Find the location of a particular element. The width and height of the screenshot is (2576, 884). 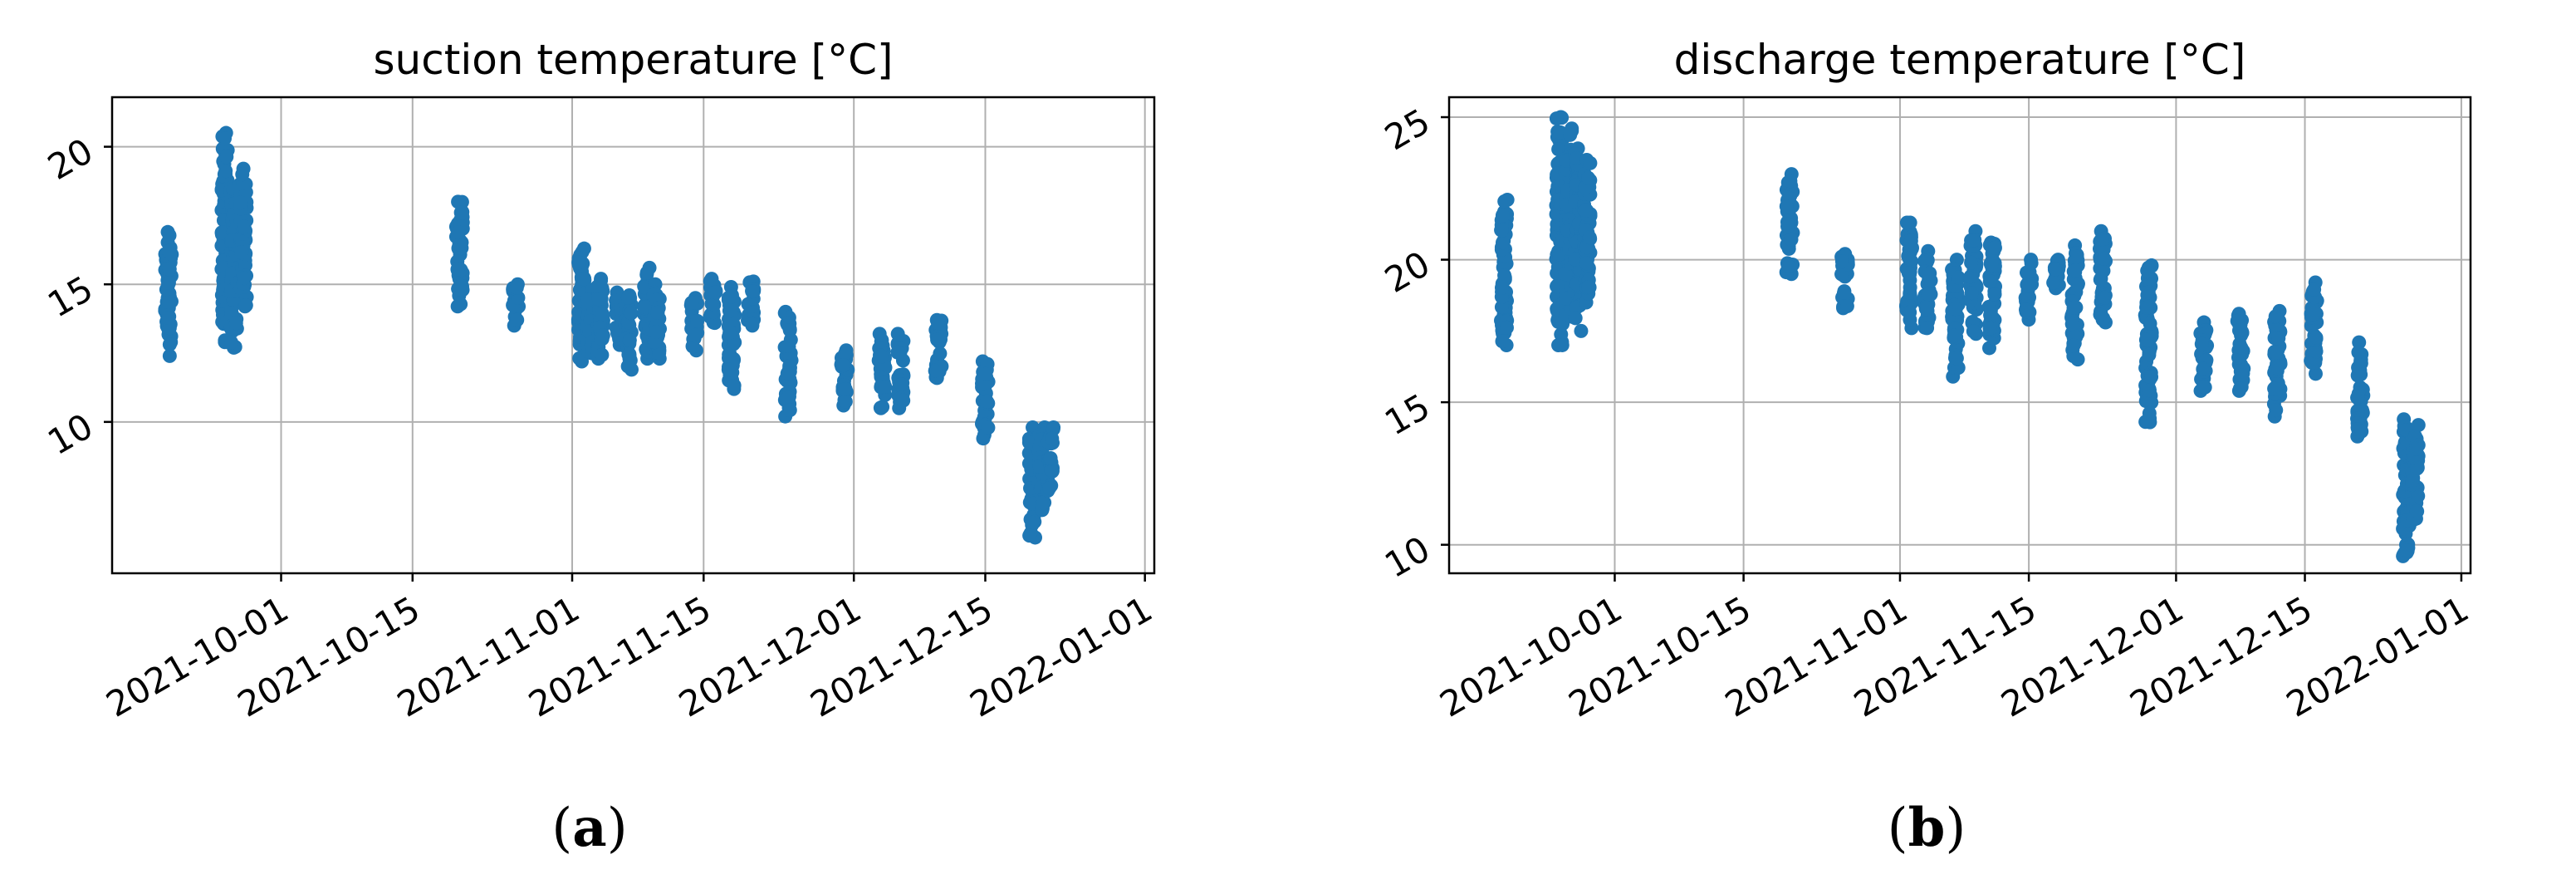

b-y-tick-label: 25 is located at coordinates (1408, 129).